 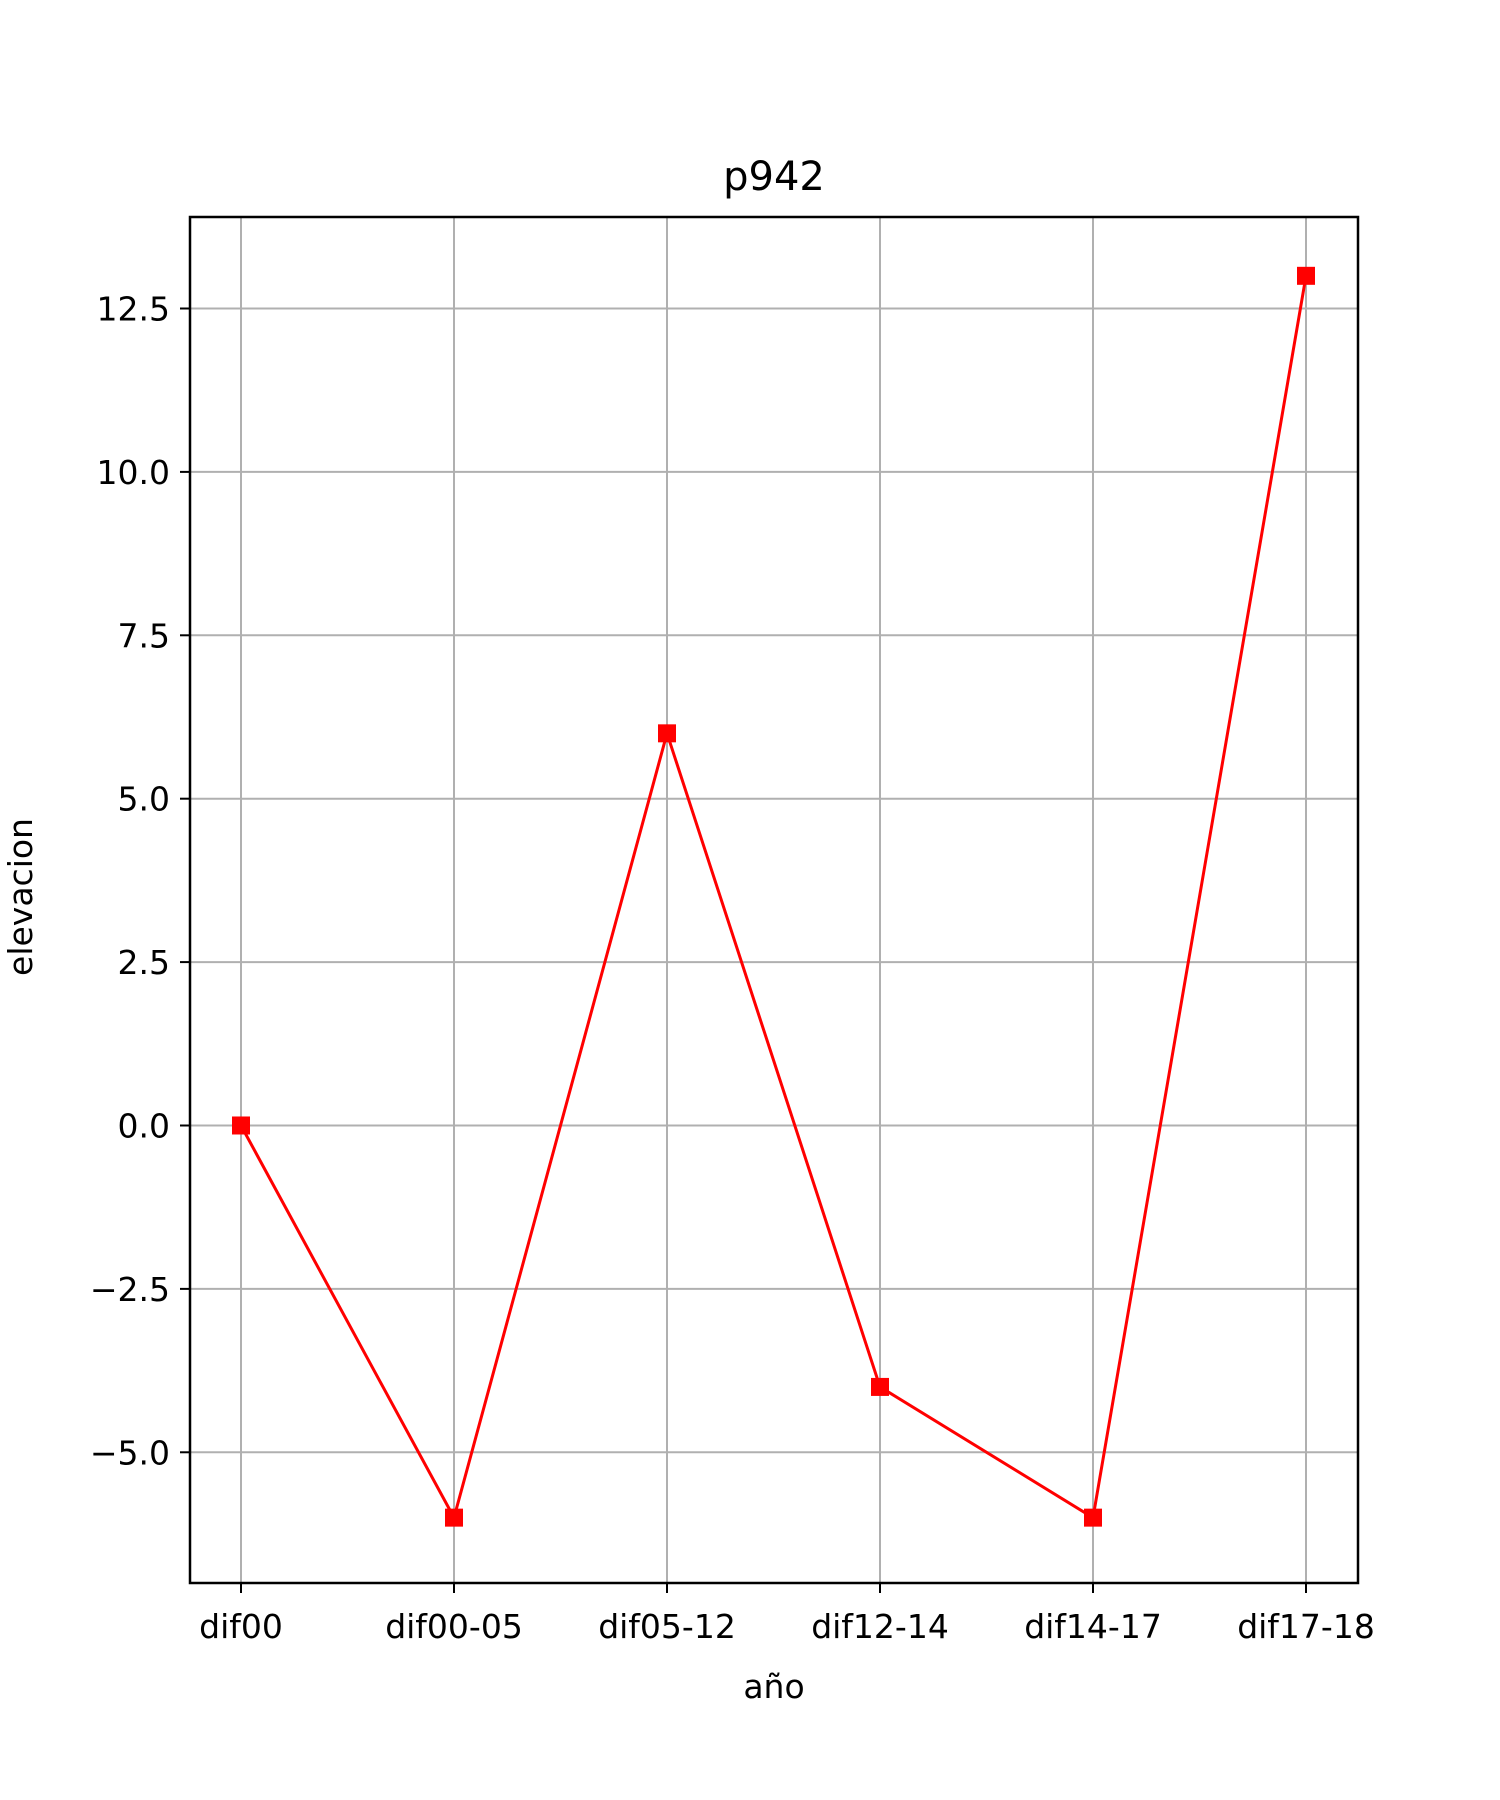 What do you see at coordinates (773, 1686) in the screenshot?
I see `x-axis-title: año` at bounding box center [773, 1686].